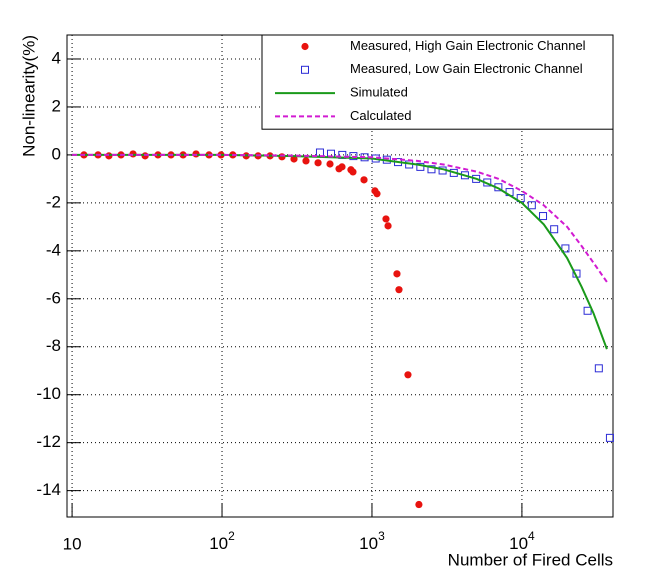  I want to click on y-axis-label: Non-linearity(%), so click(28, 96).